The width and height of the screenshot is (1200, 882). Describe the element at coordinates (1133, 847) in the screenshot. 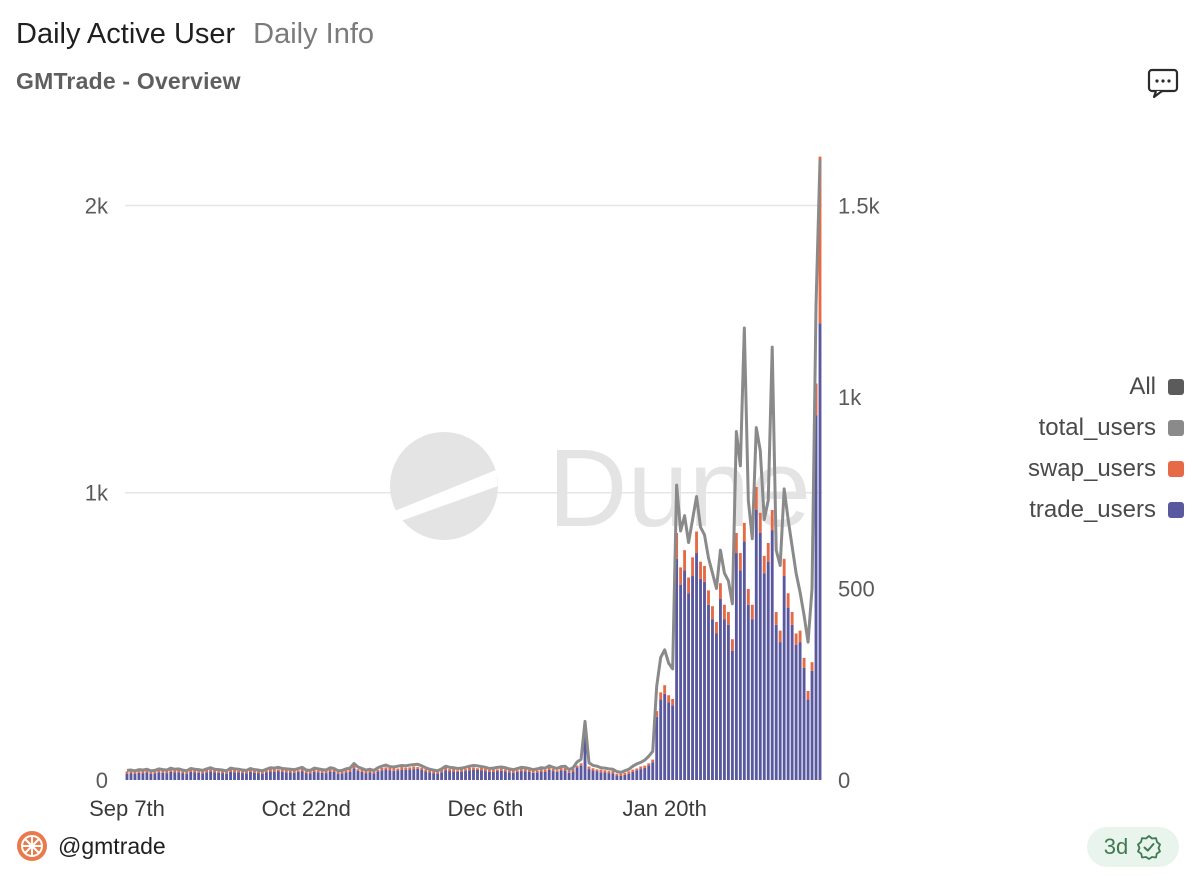

I see `refresh-badge: 3d` at that location.